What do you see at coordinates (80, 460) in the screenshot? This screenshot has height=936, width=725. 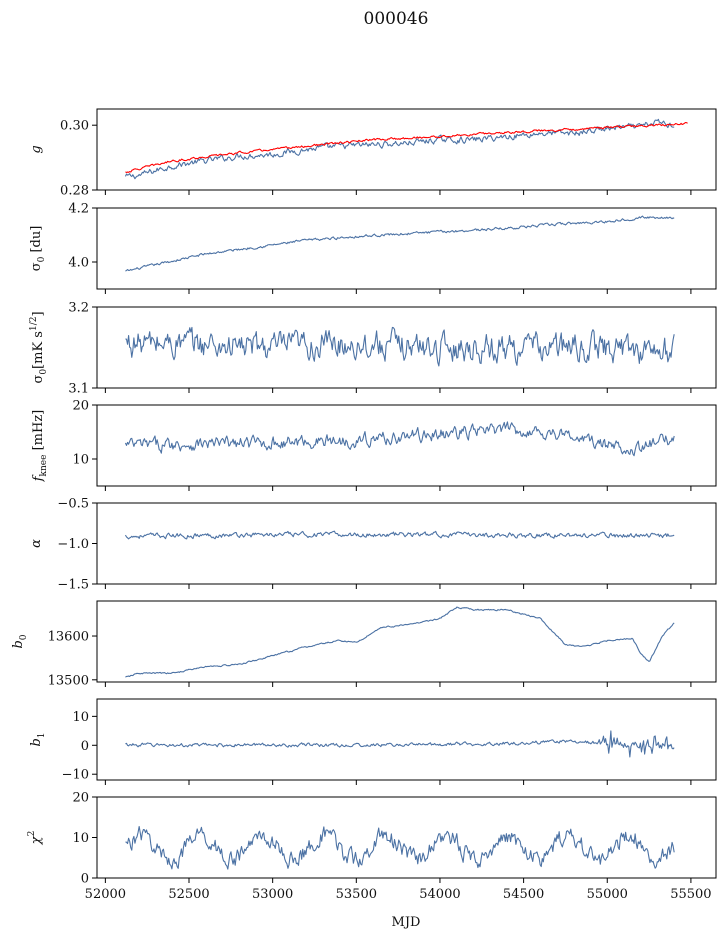 I see `y-tick-label-fknee-0: 10` at bounding box center [80, 460].